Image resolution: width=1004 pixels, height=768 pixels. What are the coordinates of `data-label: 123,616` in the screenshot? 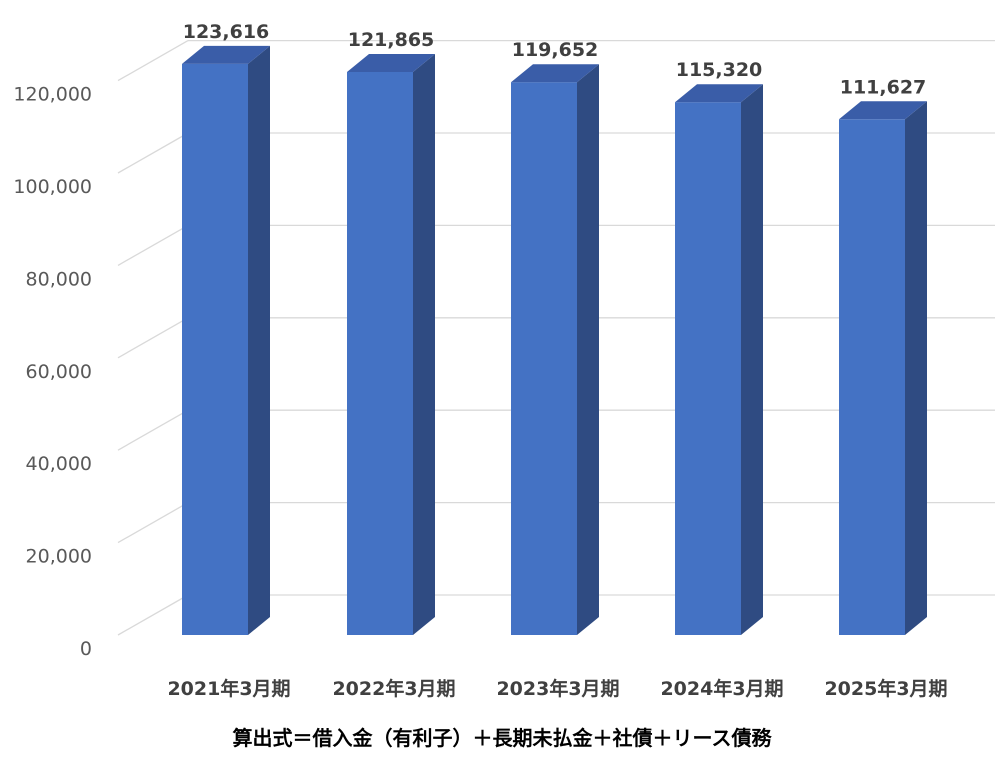 It's located at (226, 32).